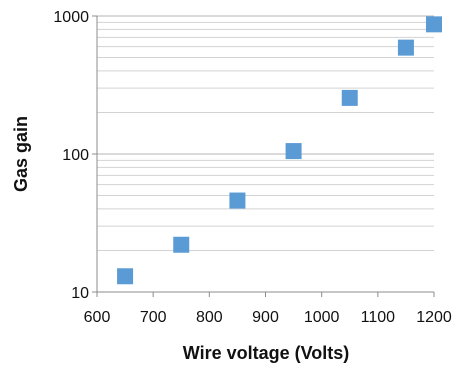 This screenshot has height=369, width=458. Describe the element at coordinates (378, 317) in the screenshot. I see `x-tick-label: 1100` at that location.